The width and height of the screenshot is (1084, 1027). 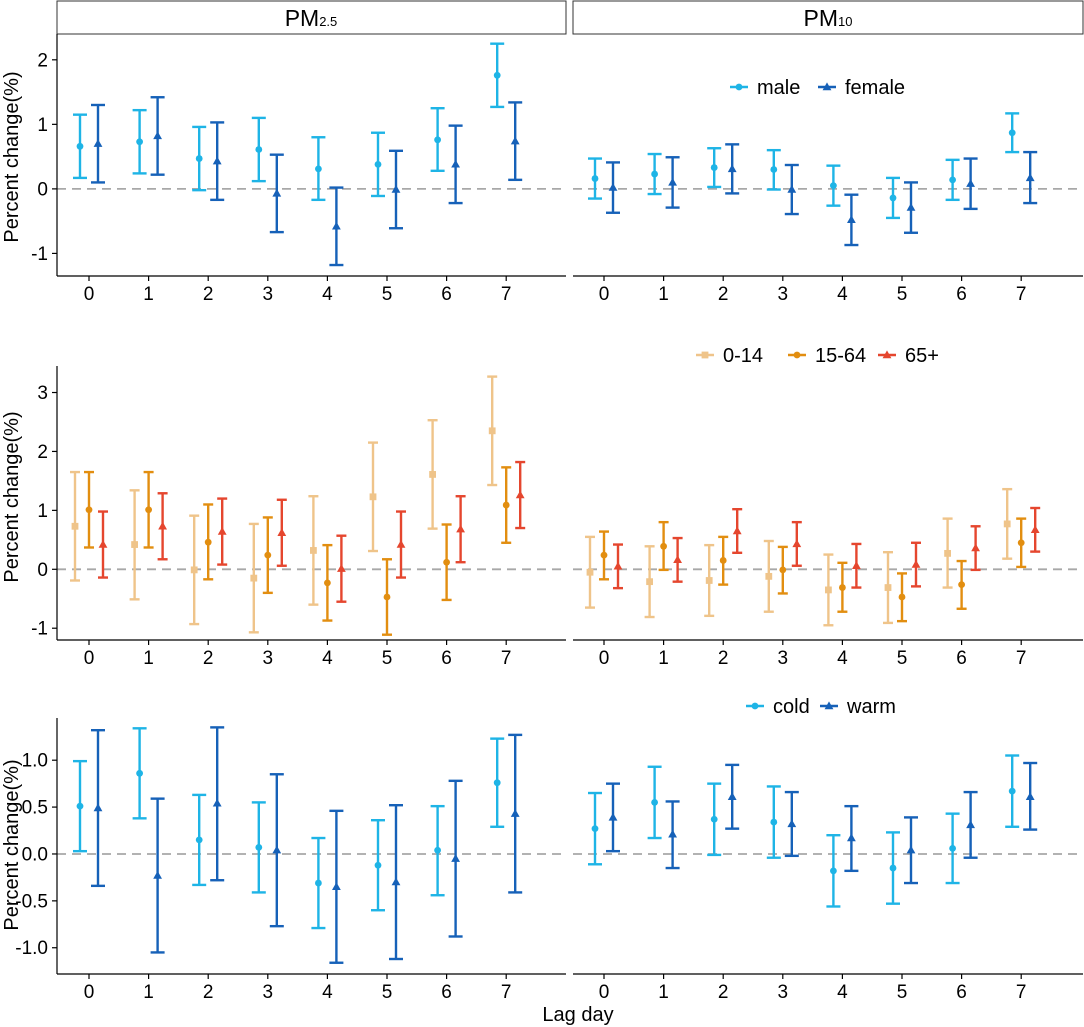 I want to click on x-axis-title: Lag day, so click(x=577, y=1015).